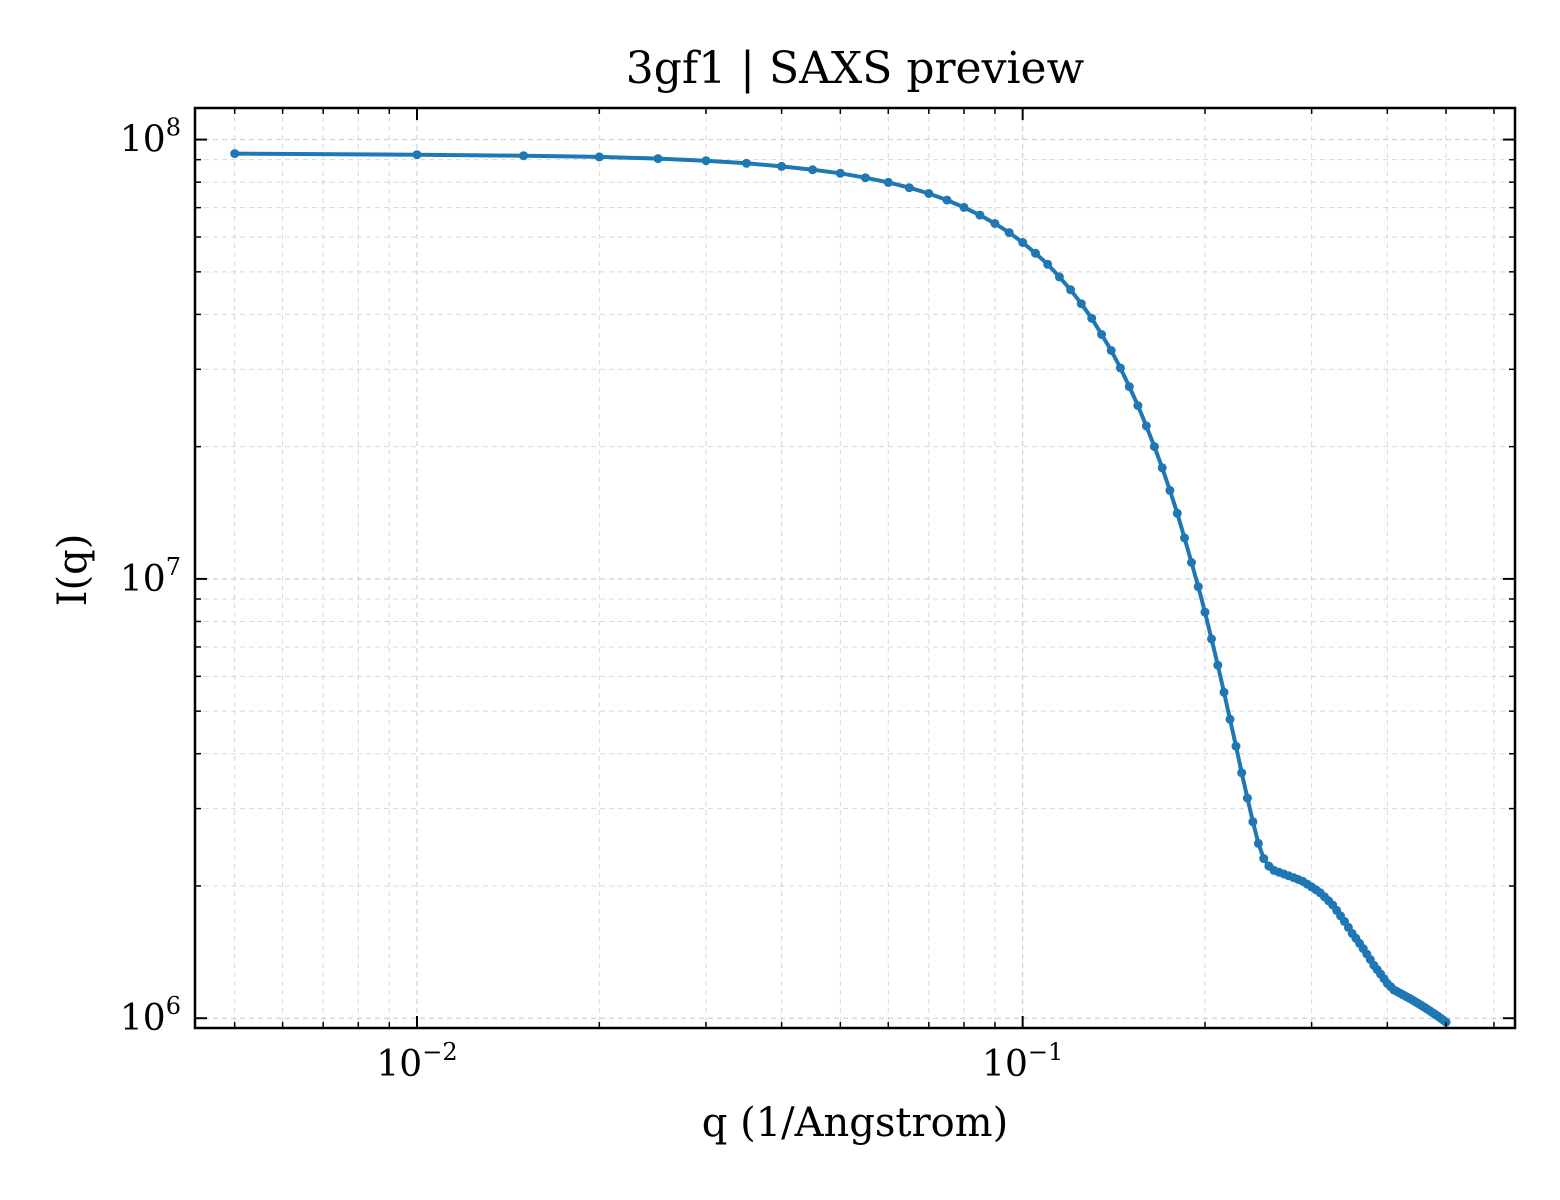 The image size is (1560, 1200). Describe the element at coordinates (73, 570) in the screenshot. I see `y-axis-label: I(q)` at that location.